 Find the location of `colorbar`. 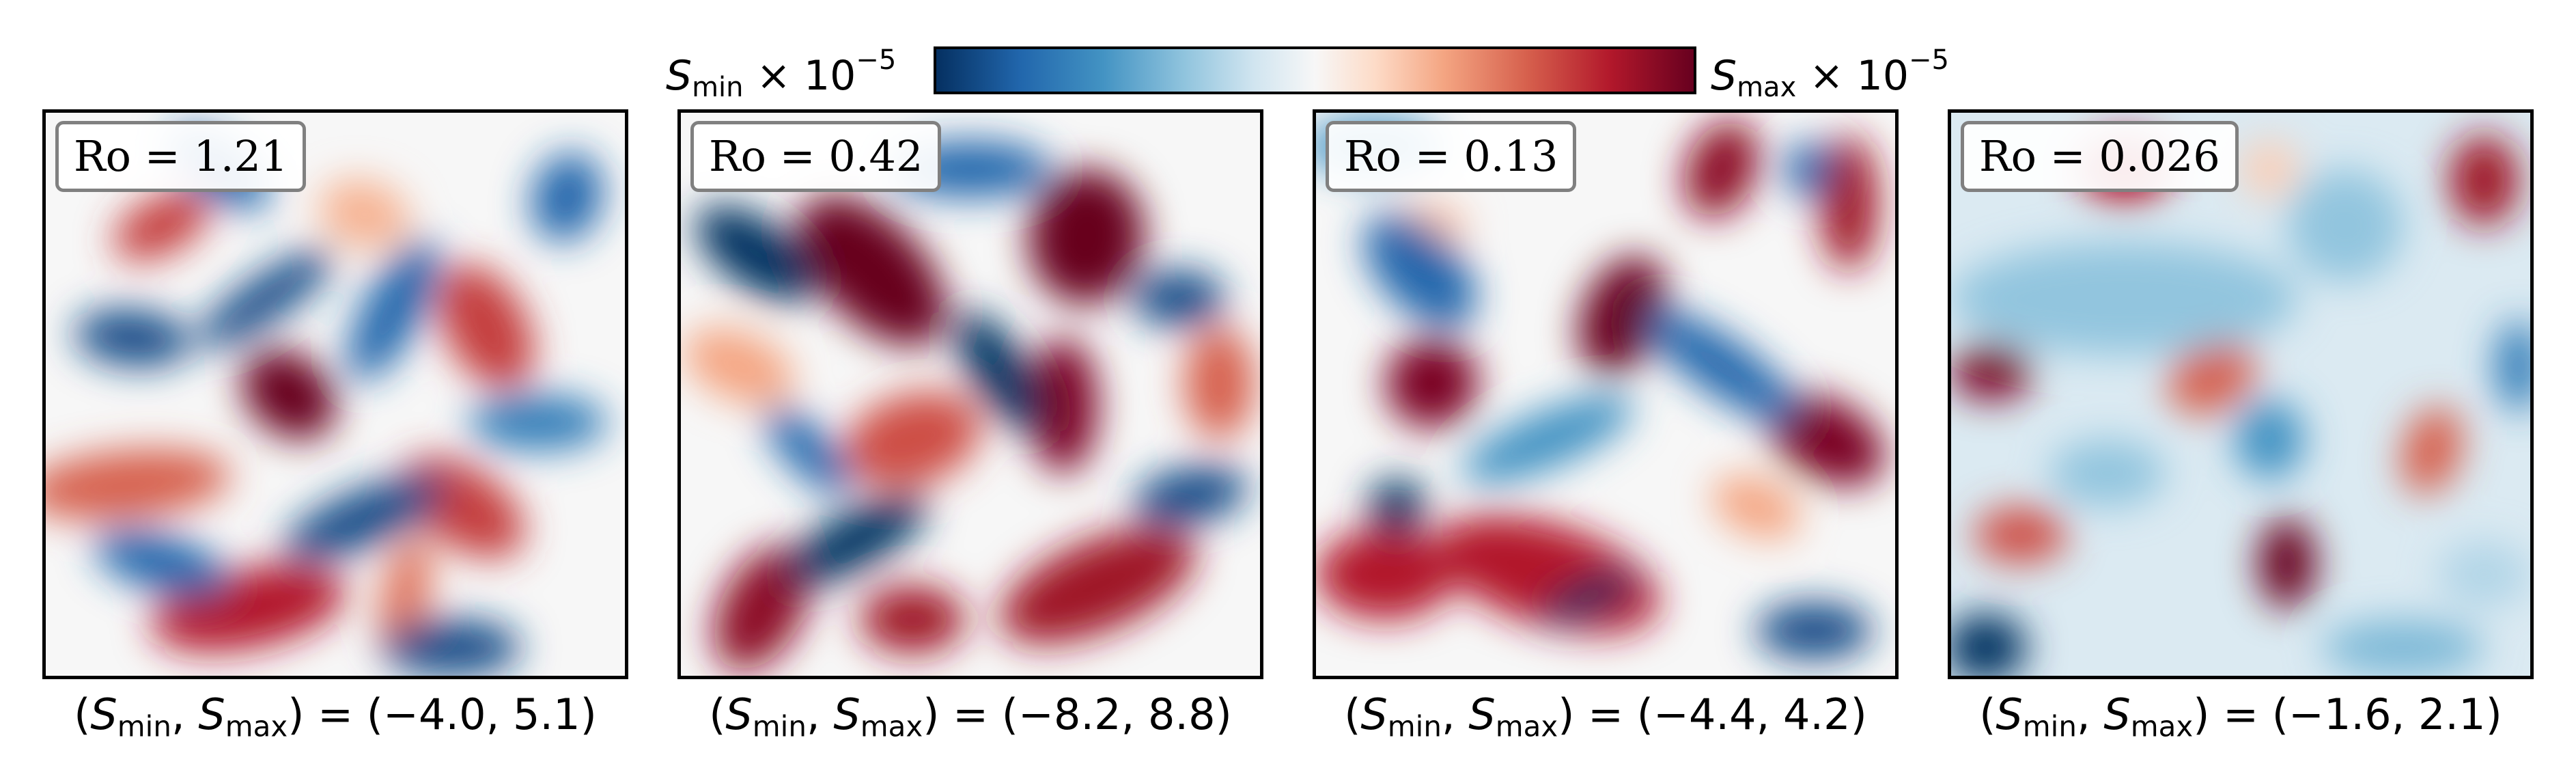

colorbar is located at coordinates (1315, 70).